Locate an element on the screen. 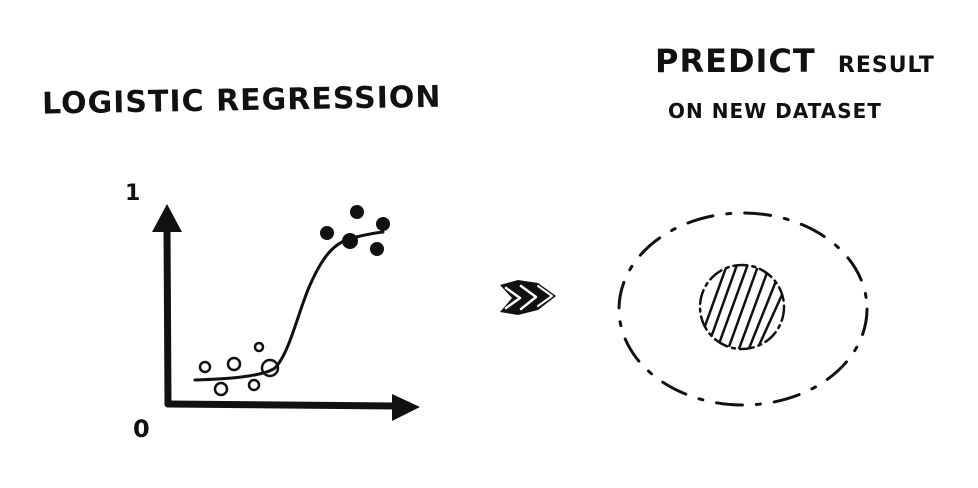  x-axis-arrowhead is located at coordinates (406, 407).